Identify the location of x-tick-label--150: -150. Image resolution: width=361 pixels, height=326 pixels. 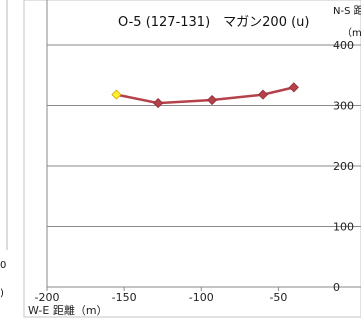
(124, 297).